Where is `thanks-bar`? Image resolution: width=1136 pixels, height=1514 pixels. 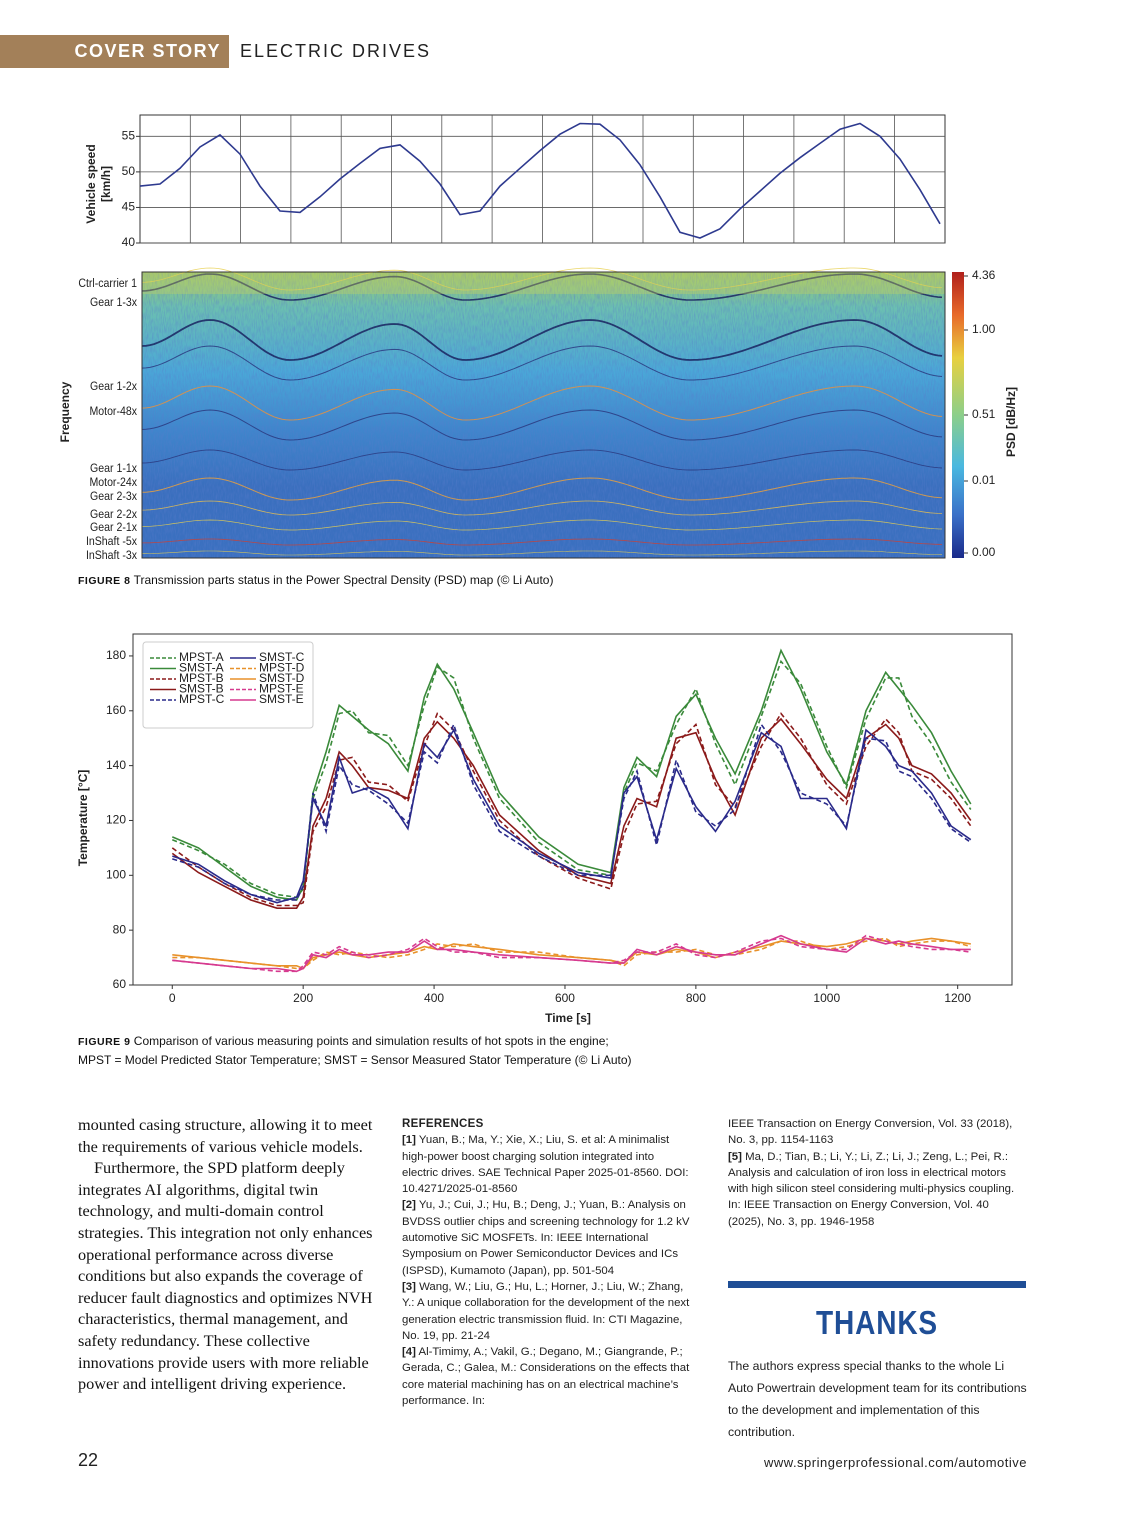
thanks-bar is located at coordinates (877, 1284).